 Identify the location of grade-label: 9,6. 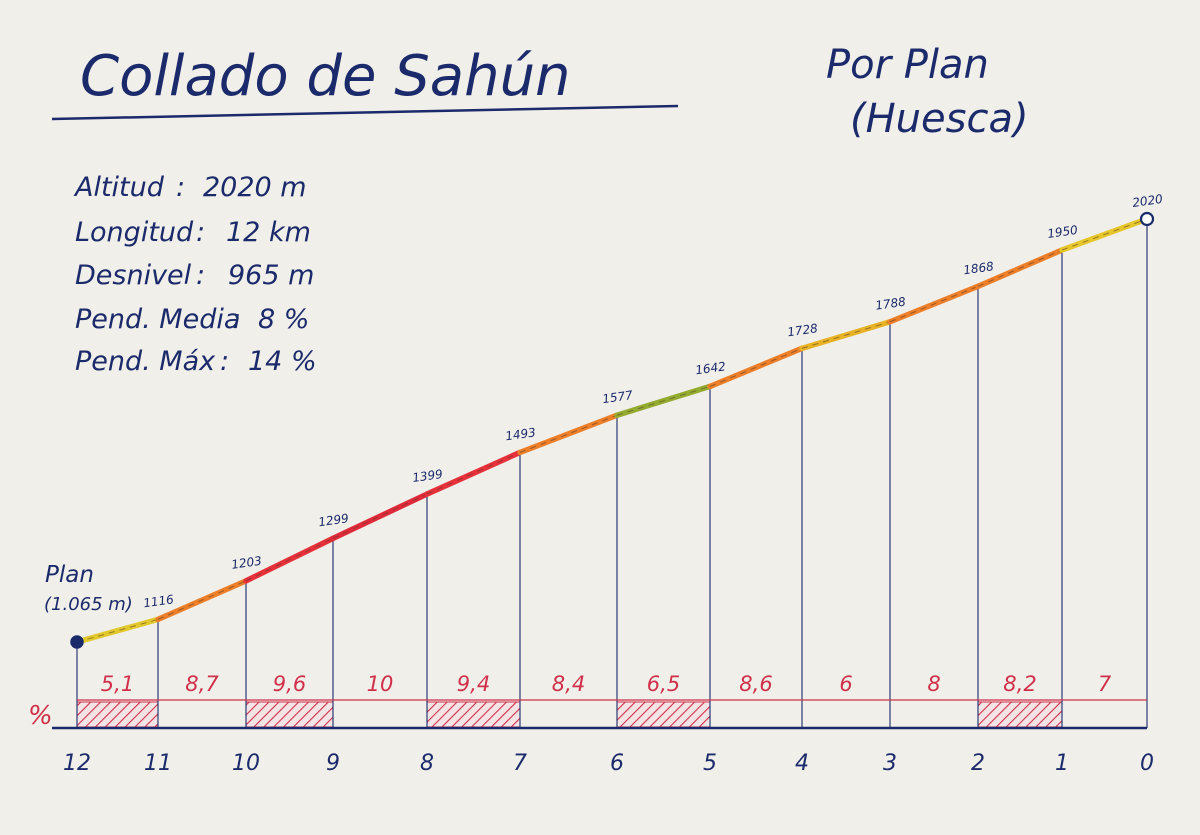
(289, 684).